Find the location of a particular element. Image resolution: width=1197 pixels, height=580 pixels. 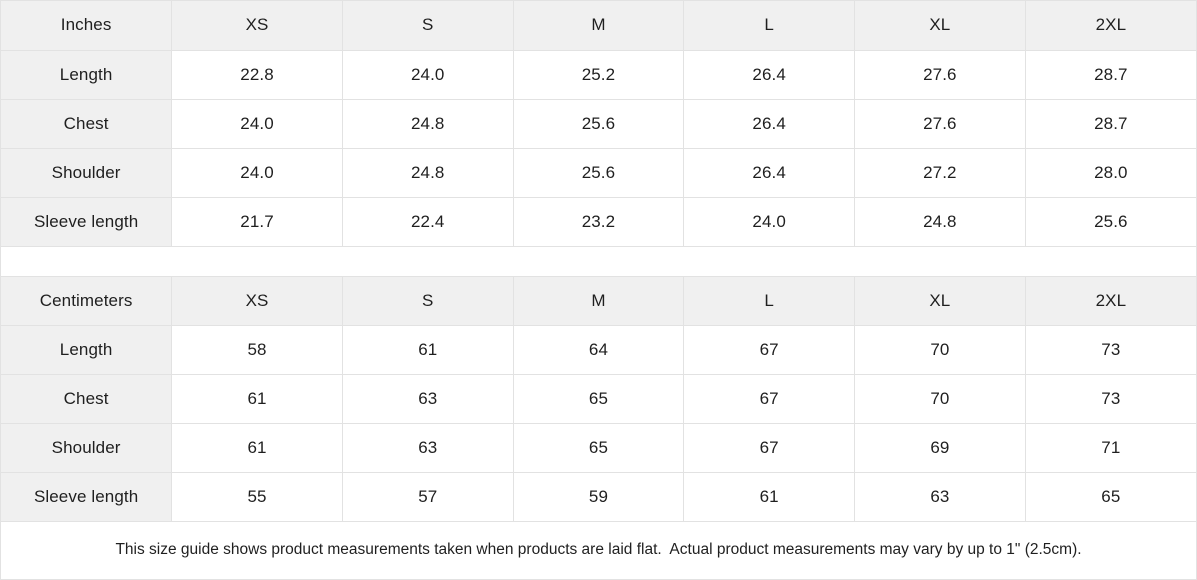

measurement-row: Chest 61 63 65 67 70 73 is located at coordinates (598, 399).